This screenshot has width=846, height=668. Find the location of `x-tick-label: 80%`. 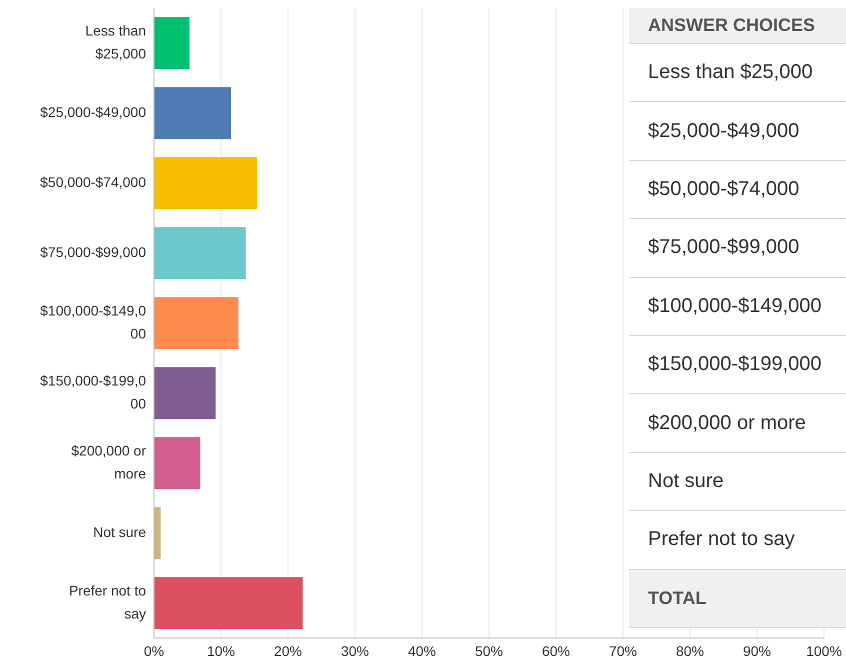

x-tick-label: 80% is located at coordinates (690, 650).